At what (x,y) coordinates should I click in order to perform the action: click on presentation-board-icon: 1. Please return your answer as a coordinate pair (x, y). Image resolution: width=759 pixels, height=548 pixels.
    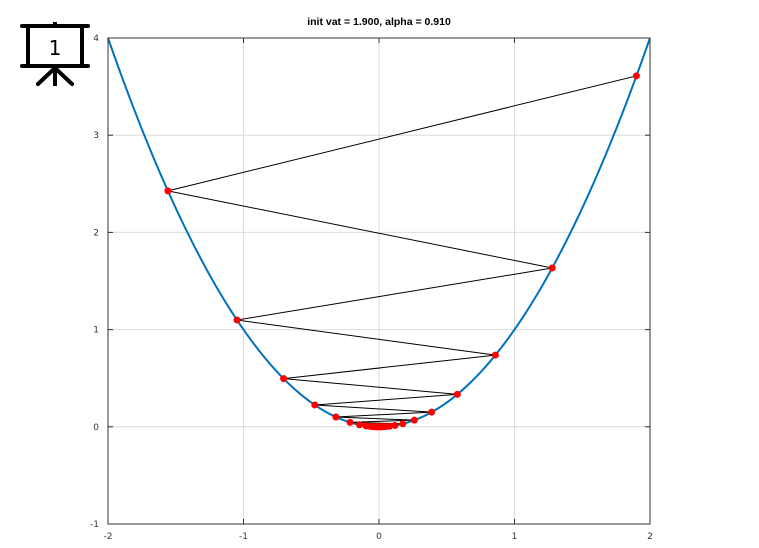
    Looking at the image, I should click on (55, 54).